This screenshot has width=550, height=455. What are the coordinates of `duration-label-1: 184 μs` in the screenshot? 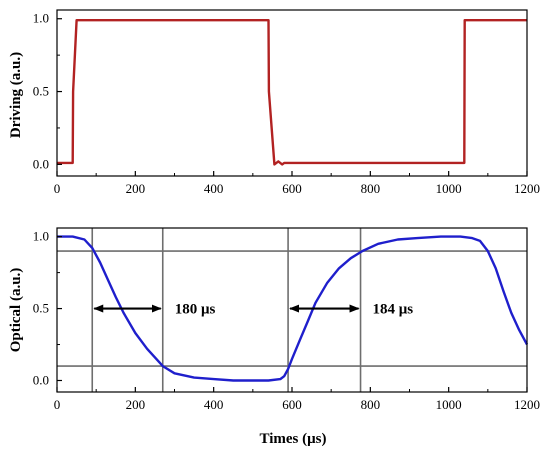 It's located at (393, 310).